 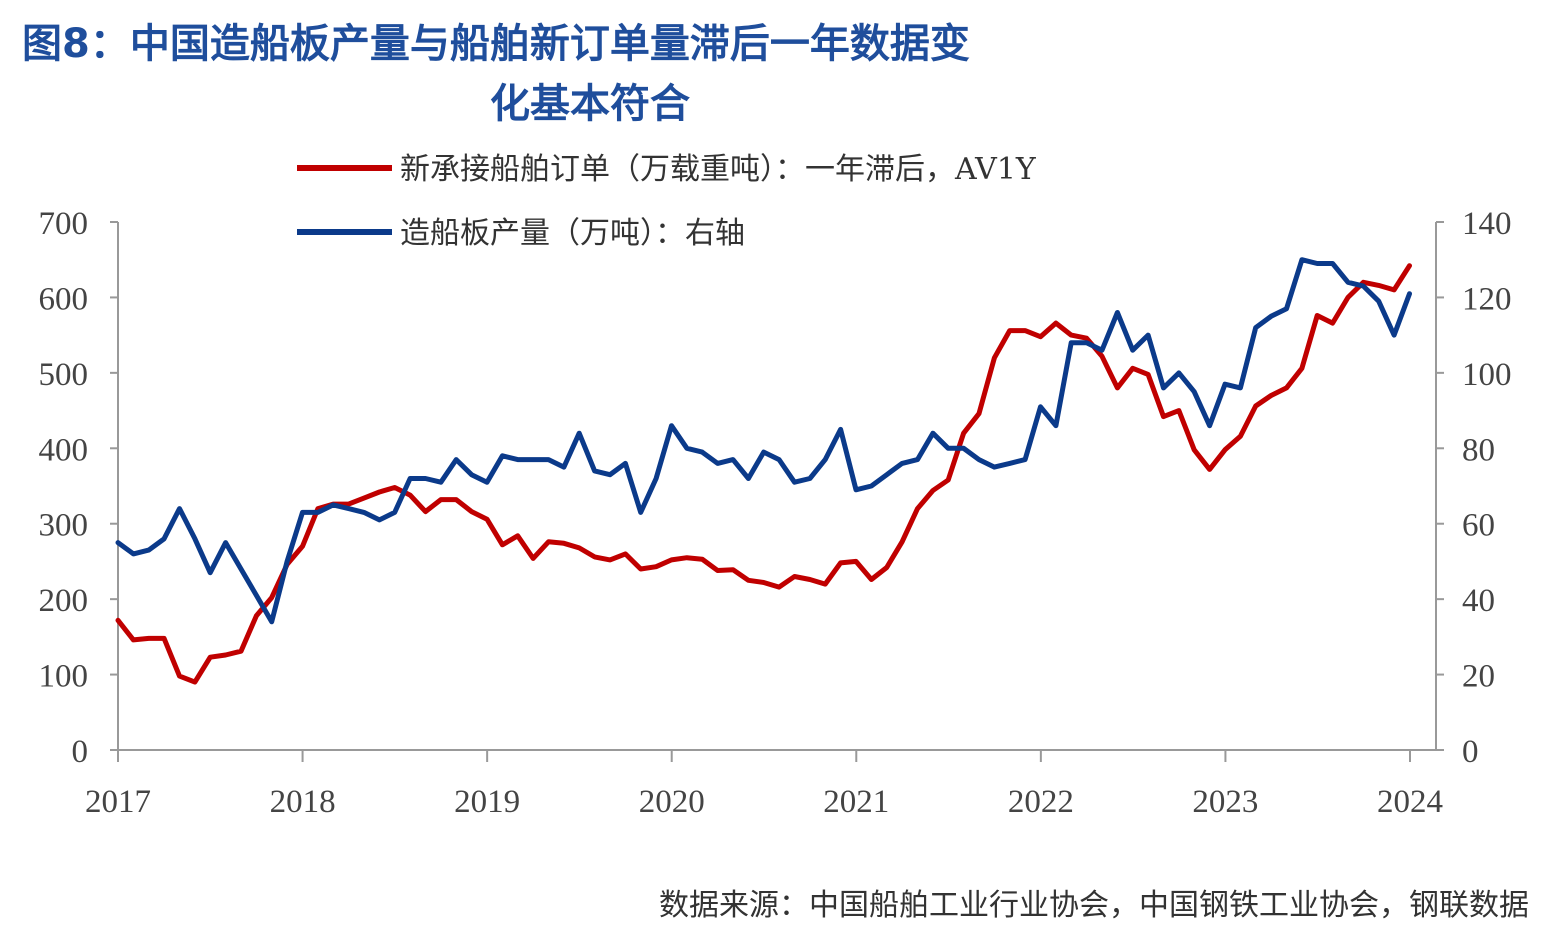 I want to click on y-right-tick-label: 0, so click(x=1470, y=752).